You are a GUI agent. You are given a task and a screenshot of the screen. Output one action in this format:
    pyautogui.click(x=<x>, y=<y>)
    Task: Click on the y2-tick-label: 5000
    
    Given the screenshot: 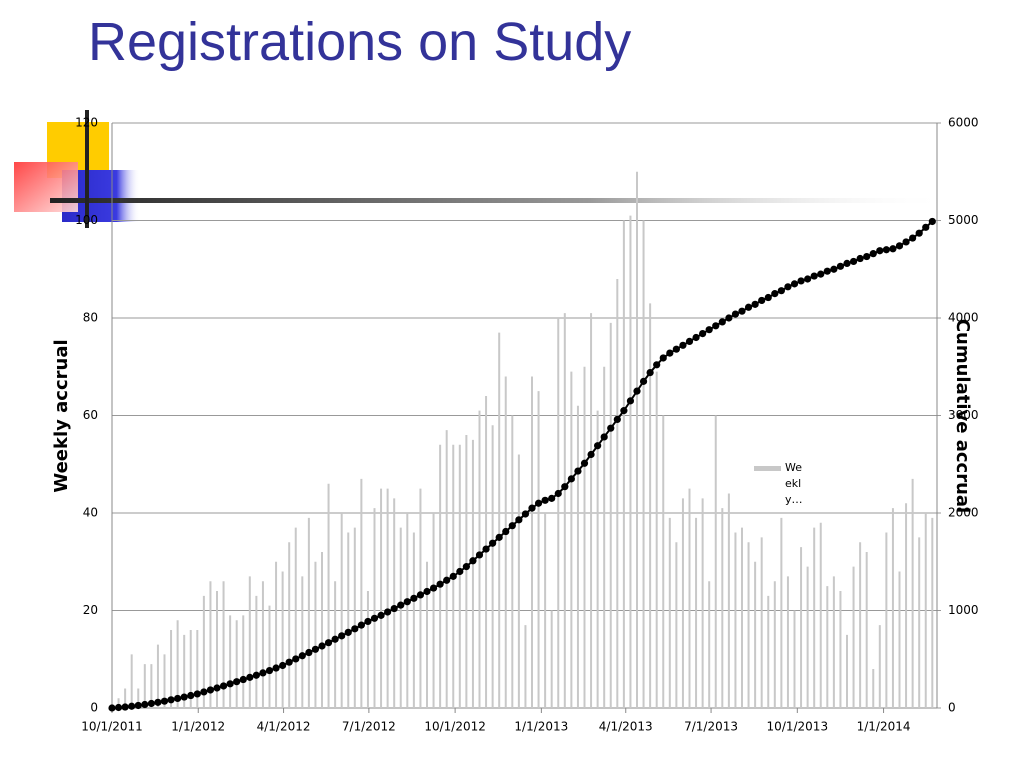 What is the action you would take?
    pyautogui.click(x=963, y=220)
    